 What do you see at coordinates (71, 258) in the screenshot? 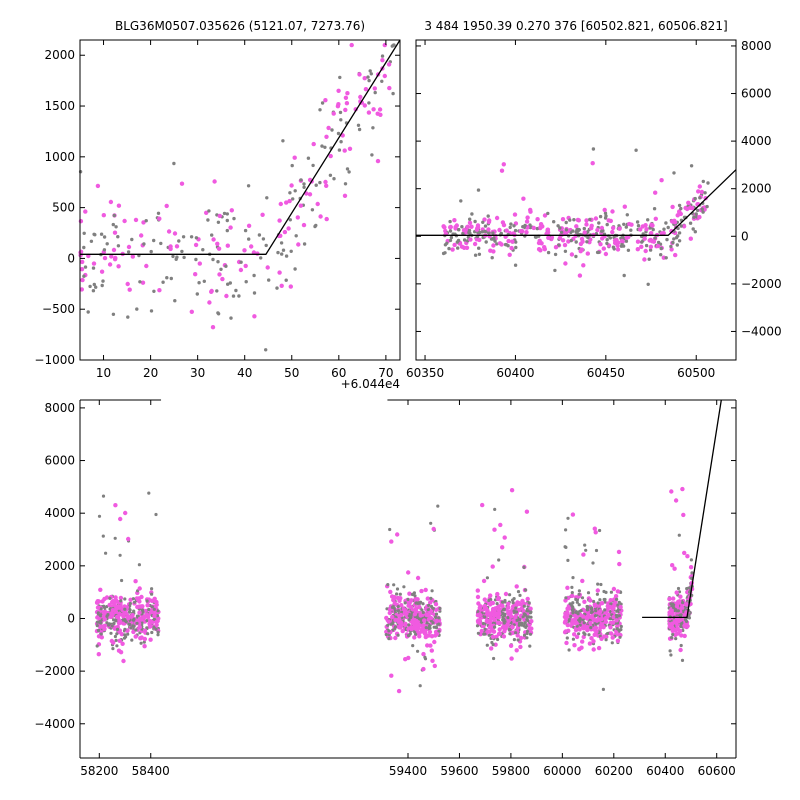
I see `panel-top-left-ytick-label: 0` at bounding box center [71, 258].